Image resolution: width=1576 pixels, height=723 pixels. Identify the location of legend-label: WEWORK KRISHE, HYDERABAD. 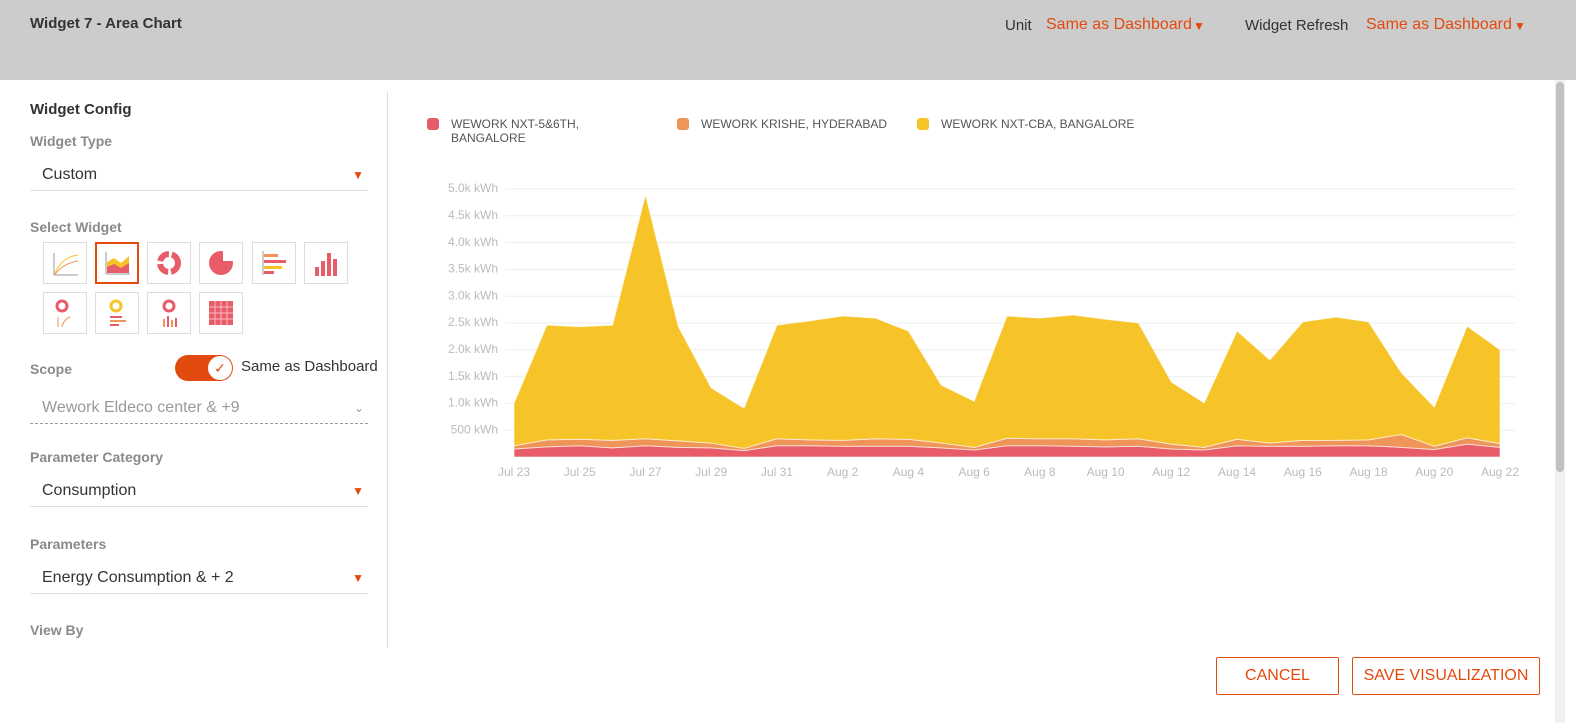
(794, 124).